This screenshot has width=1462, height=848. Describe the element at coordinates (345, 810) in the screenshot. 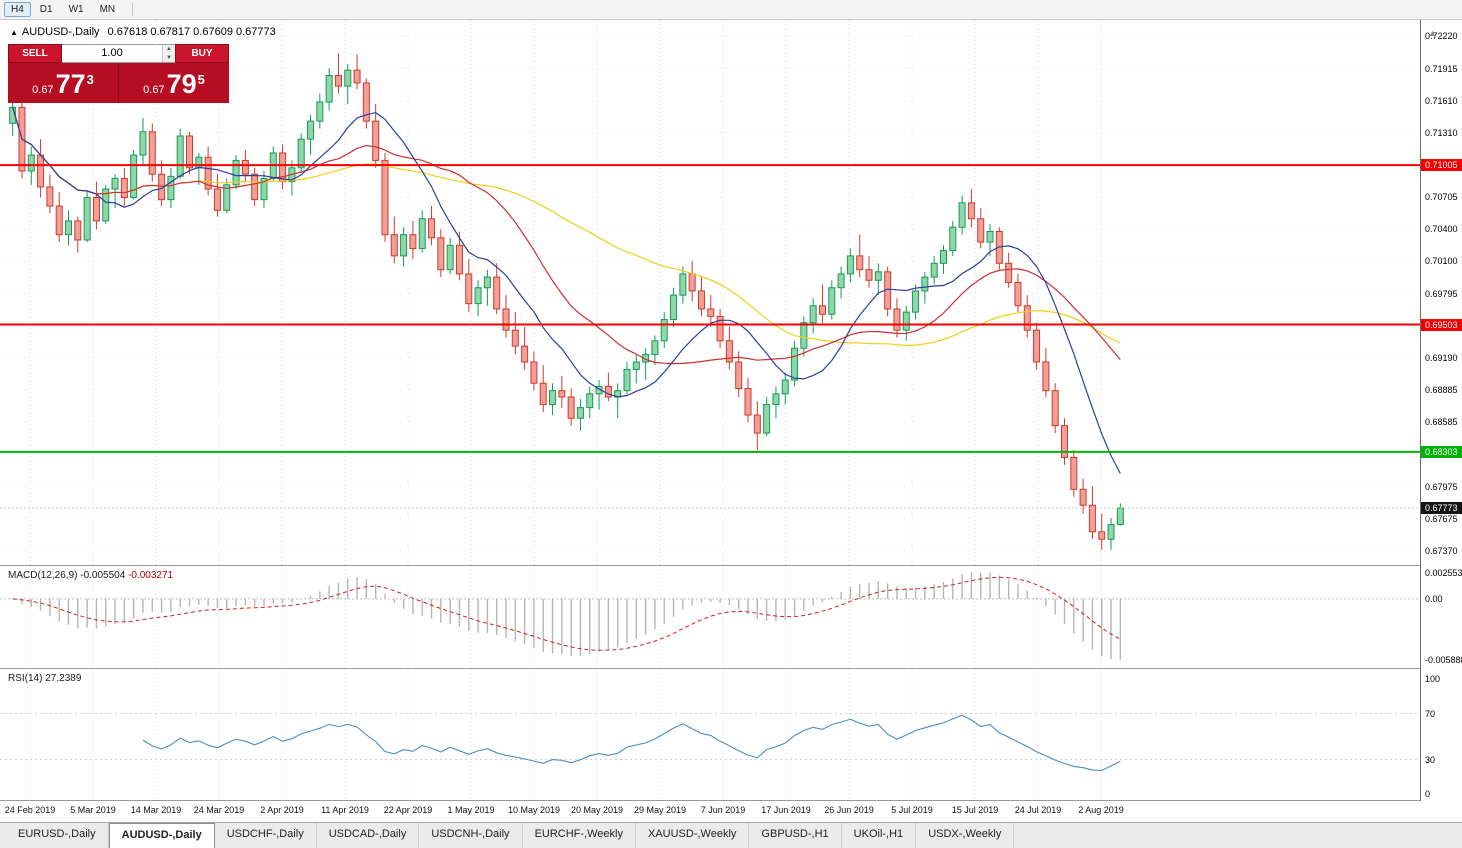

I see `date-label: 11 Apr 2019` at that location.